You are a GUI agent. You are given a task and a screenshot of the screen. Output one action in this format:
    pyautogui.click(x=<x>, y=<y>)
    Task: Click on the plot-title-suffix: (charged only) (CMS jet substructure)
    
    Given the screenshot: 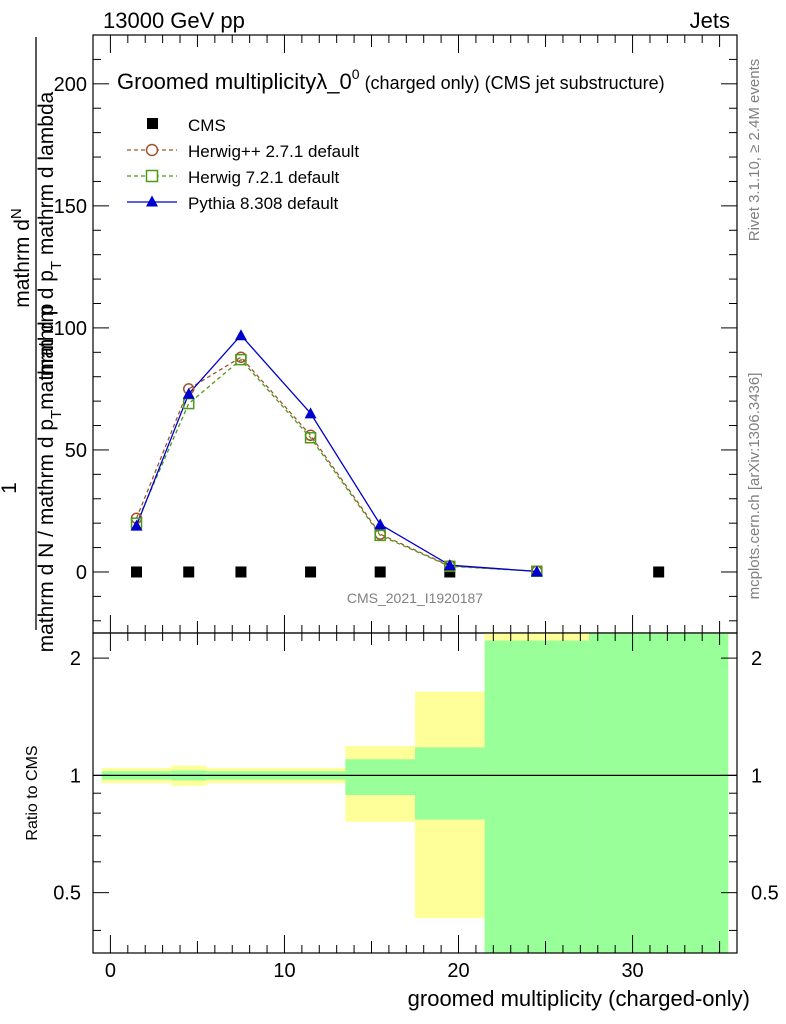 What is the action you would take?
    pyautogui.click(x=512, y=83)
    